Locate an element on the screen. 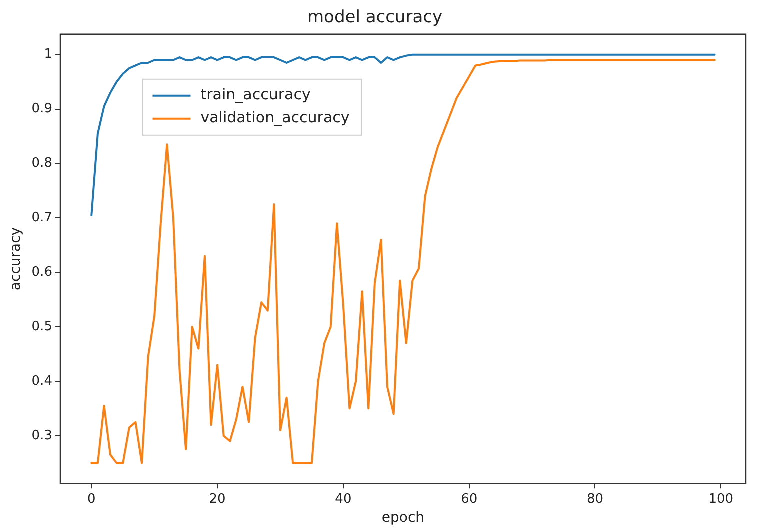 The height and width of the screenshot is (531, 764). y-tick-label: 0.6 is located at coordinates (42, 272).